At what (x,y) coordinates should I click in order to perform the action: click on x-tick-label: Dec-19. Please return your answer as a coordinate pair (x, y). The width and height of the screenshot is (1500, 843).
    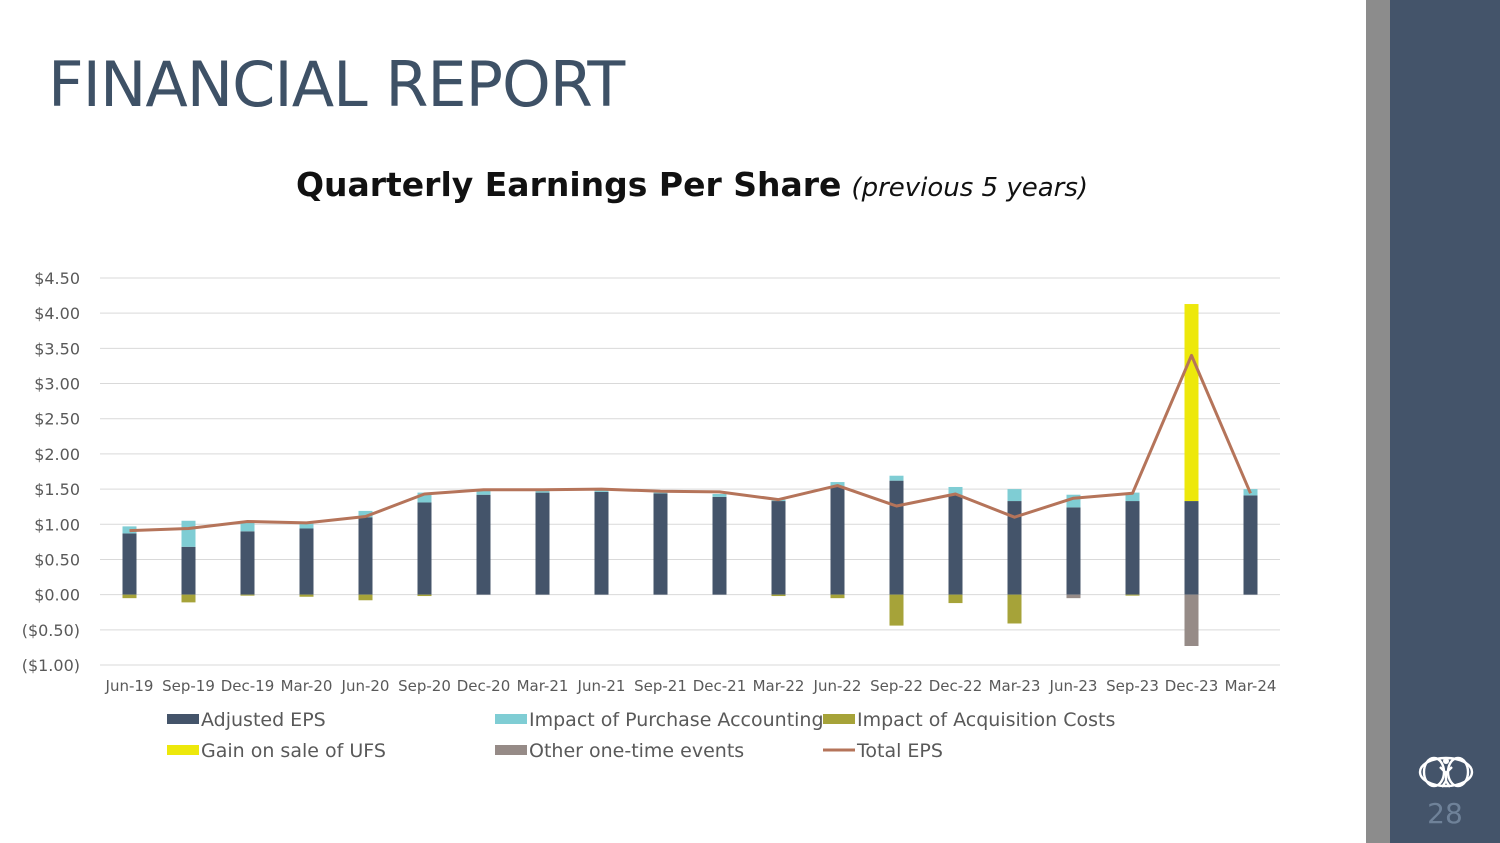
    Looking at the image, I should click on (248, 686).